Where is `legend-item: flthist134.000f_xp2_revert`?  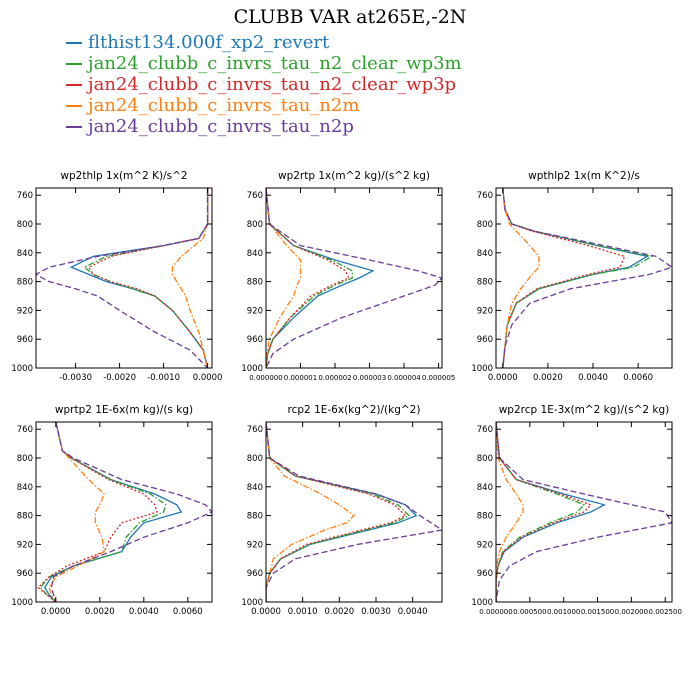
legend-item: flthist134.000f_xp2_revert is located at coordinates (264, 42).